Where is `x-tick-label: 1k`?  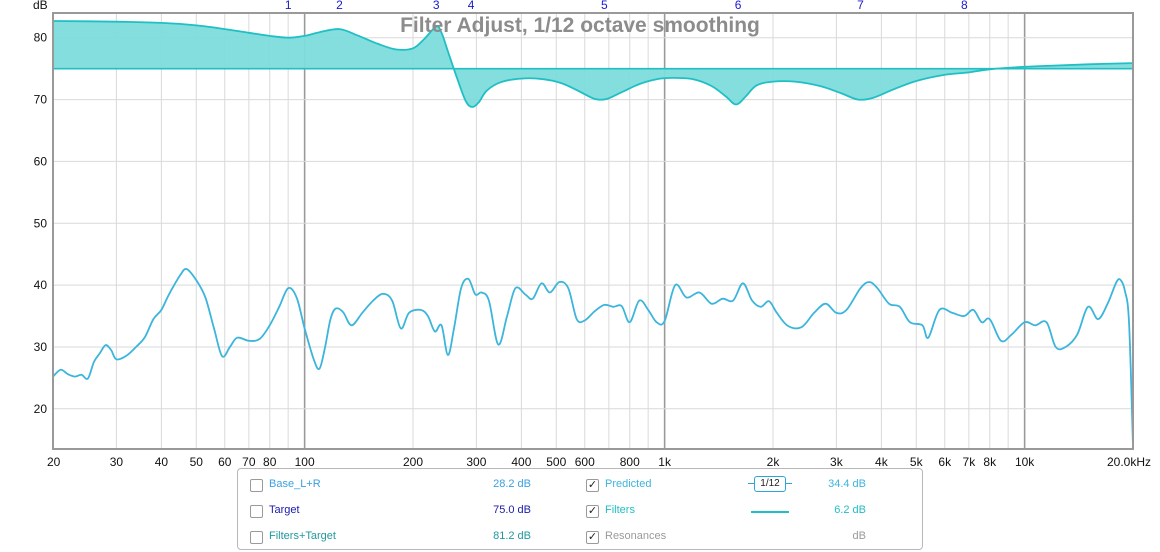
x-tick-label: 1k is located at coordinates (665, 460).